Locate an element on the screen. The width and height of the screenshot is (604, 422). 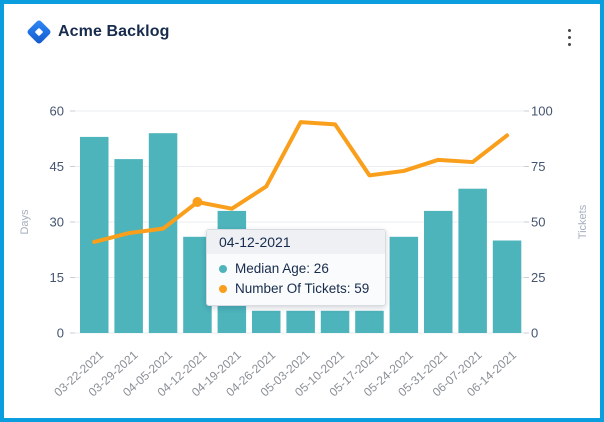
left-axis-tick-label: 45 is located at coordinates (57, 166).